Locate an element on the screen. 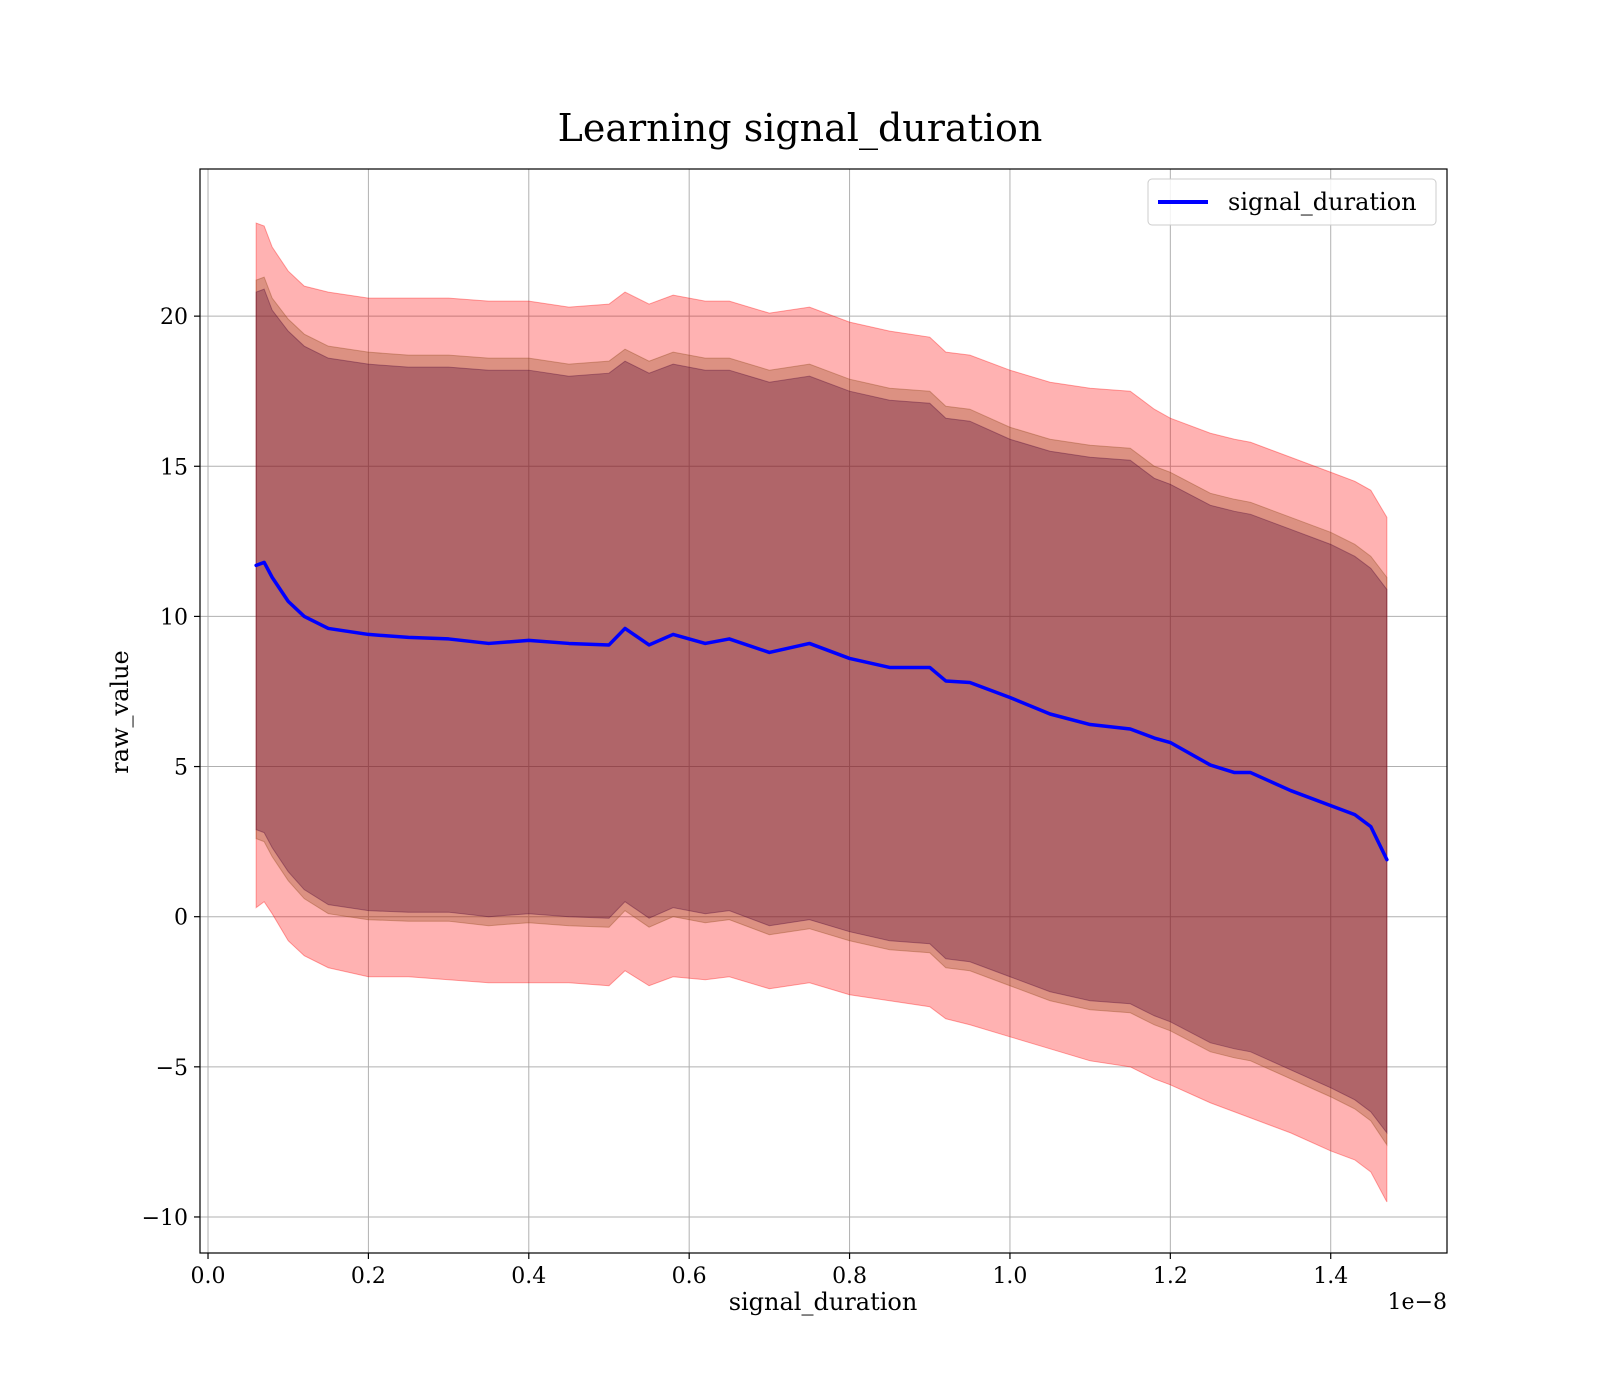 This screenshot has width=1600, height=1400. y-tick-label: 15 is located at coordinates (174, 467).